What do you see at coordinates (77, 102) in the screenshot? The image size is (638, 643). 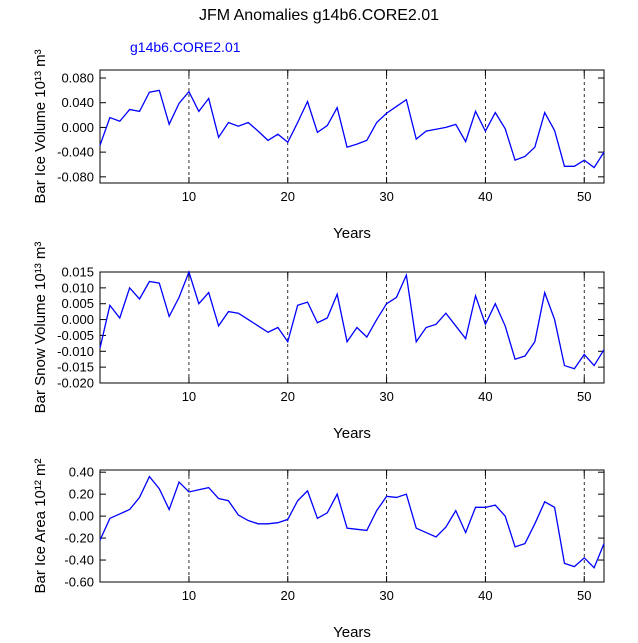 I see `y-tick-label: 0.040` at bounding box center [77, 102].